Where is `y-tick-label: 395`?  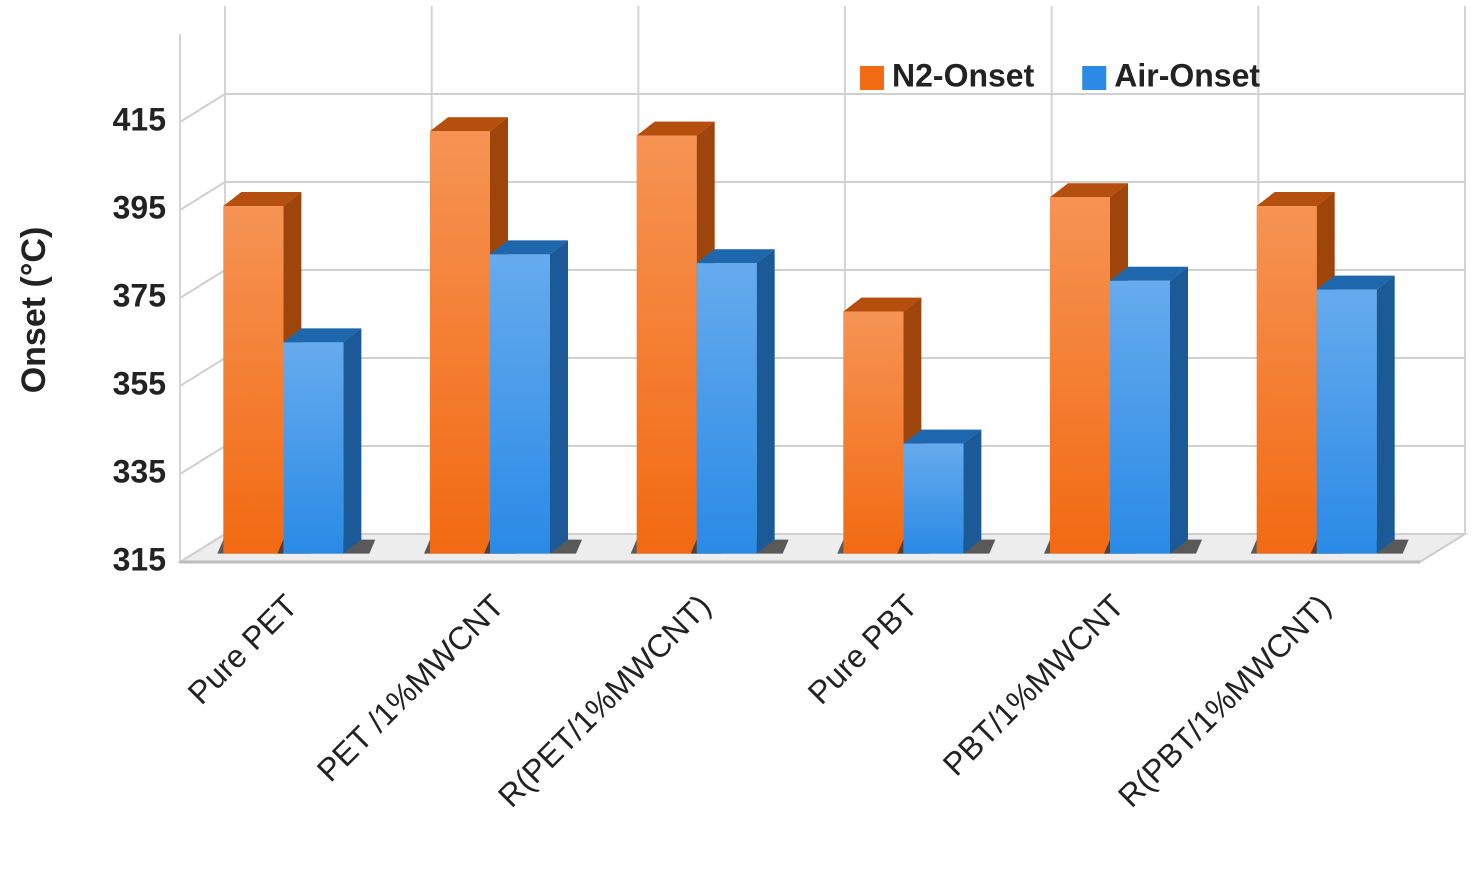
y-tick-label: 395 is located at coordinates (139, 207).